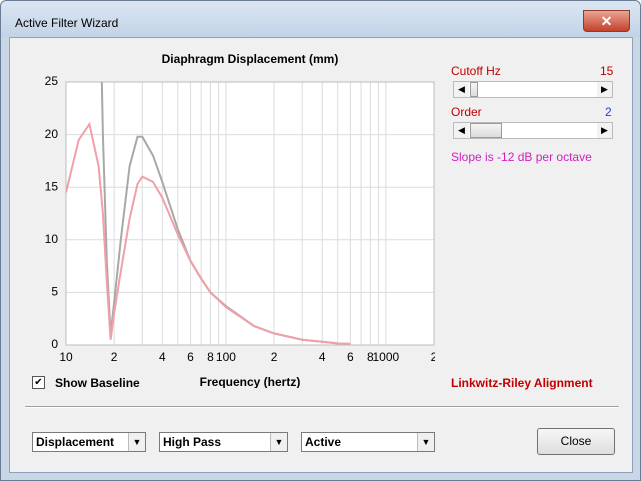  Describe the element at coordinates (52, 134) in the screenshot. I see `y-tick-label: 20` at that location.